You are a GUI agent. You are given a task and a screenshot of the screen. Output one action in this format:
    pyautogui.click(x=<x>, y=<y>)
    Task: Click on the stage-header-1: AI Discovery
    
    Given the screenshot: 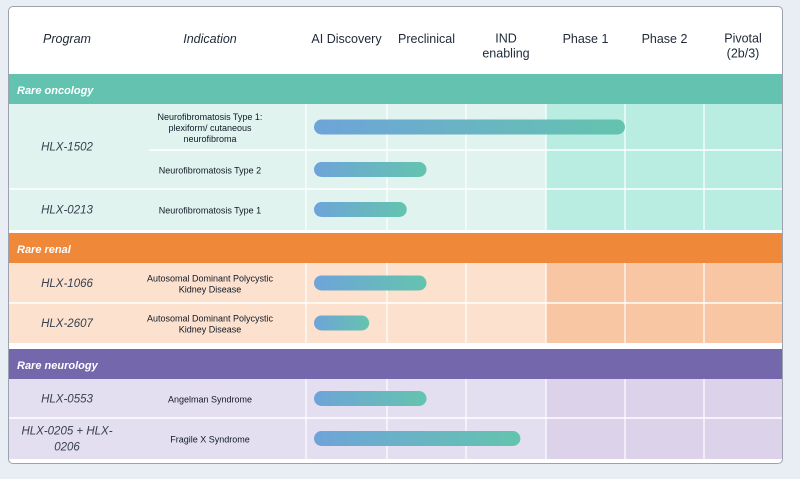 What is the action you would take?
    pyautogui.click(x=346, y=39)
    